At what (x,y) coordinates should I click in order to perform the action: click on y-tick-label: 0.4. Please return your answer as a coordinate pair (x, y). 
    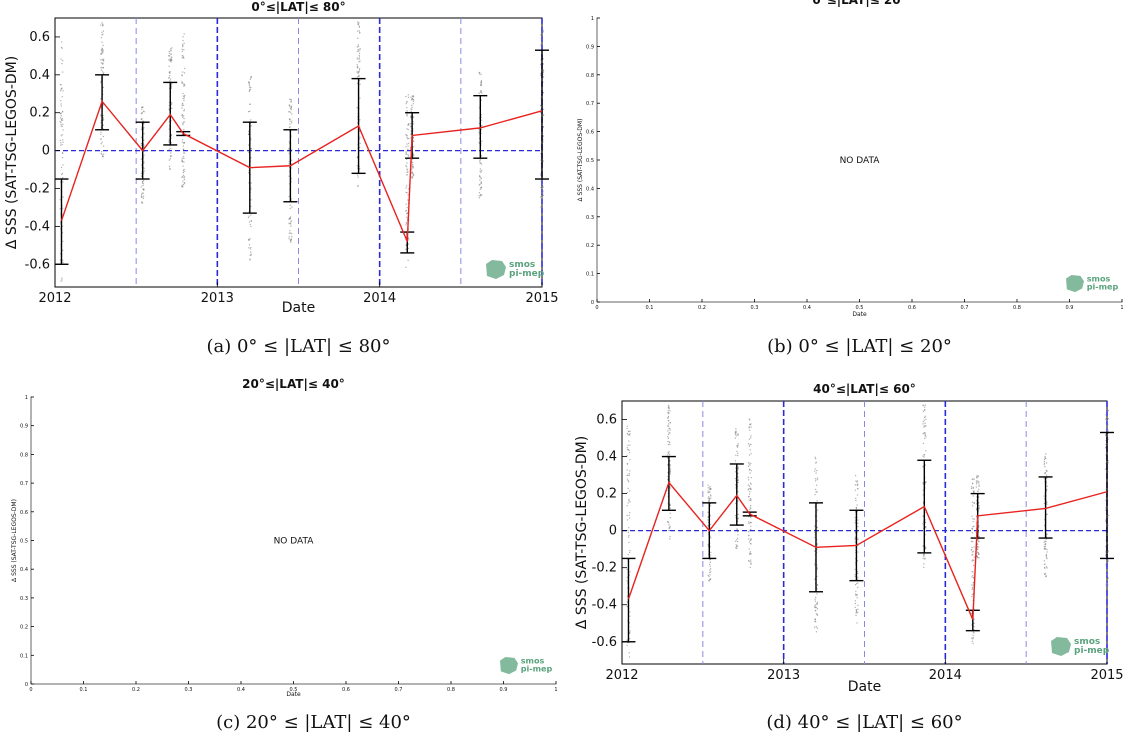
    Looking at the image, I should click on (606, 457).